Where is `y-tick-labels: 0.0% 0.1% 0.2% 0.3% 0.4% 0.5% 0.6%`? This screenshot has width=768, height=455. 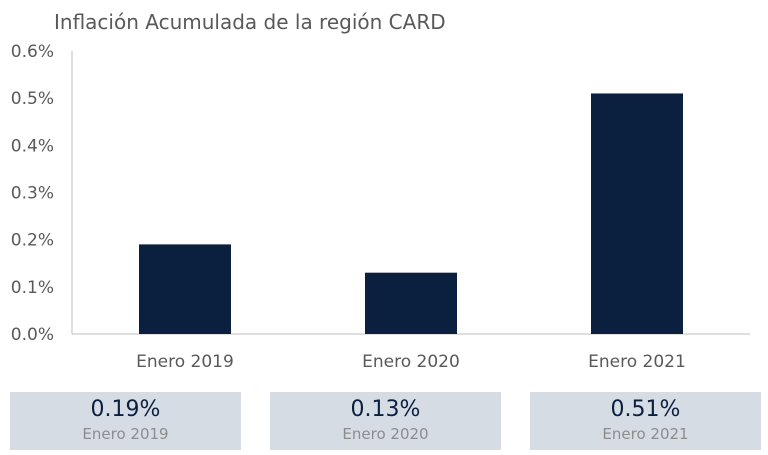 y-tick-labels: 0.0% 0.1% 0.2% 0.3% 0.4% 0.5% 0.6% is located at coordinates (32, 193).